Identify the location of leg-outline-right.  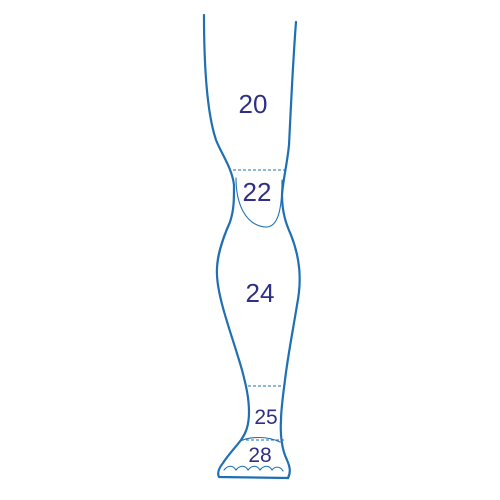
(290, 250).